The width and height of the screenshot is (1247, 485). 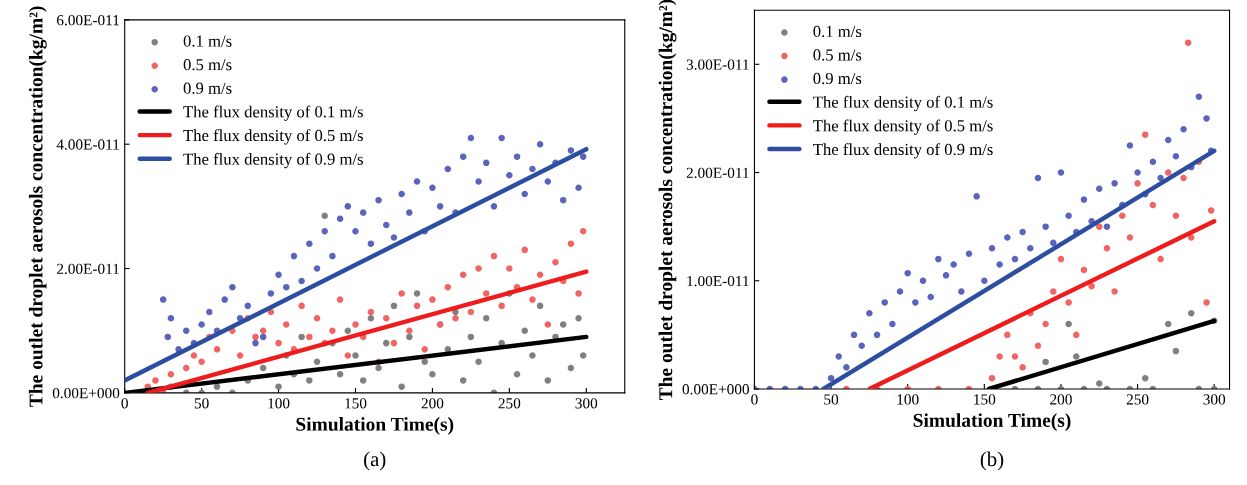 I want to click on text: (a), so click(x=375, y=461).